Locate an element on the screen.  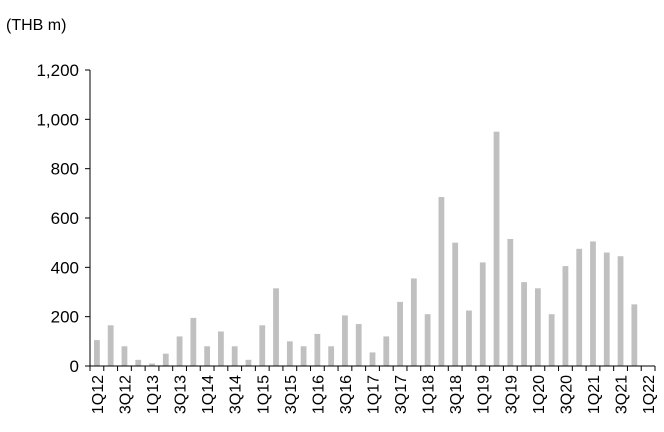
bar-4Q12 is located at coordinates (138, 362).